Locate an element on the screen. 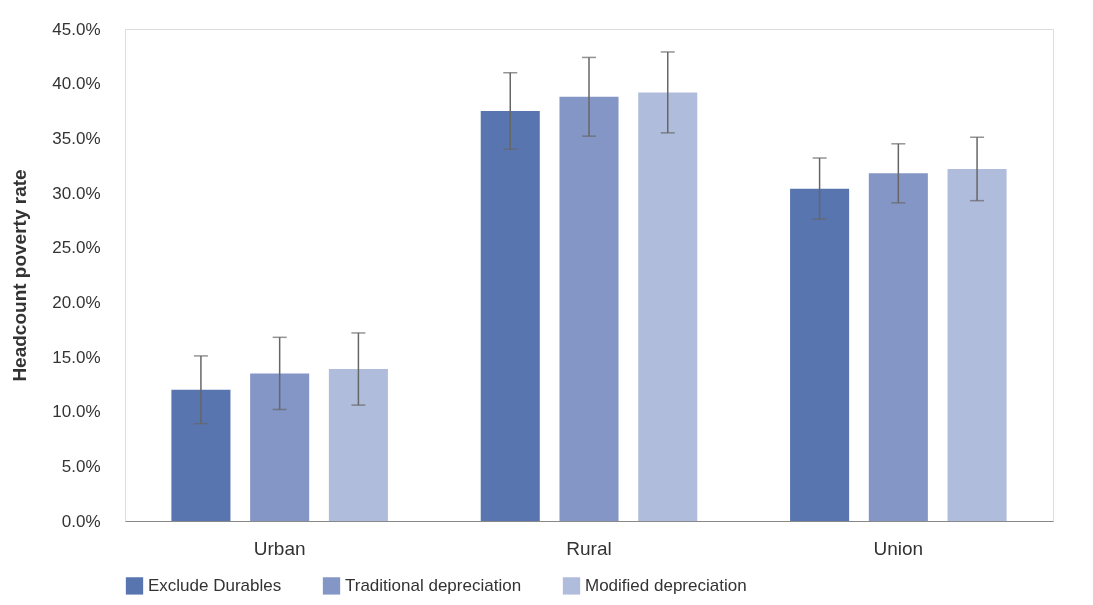 The height and width of the screenshot is (605, 1093). y-tick-label: 0.0% is located at coordinates (81, 521).